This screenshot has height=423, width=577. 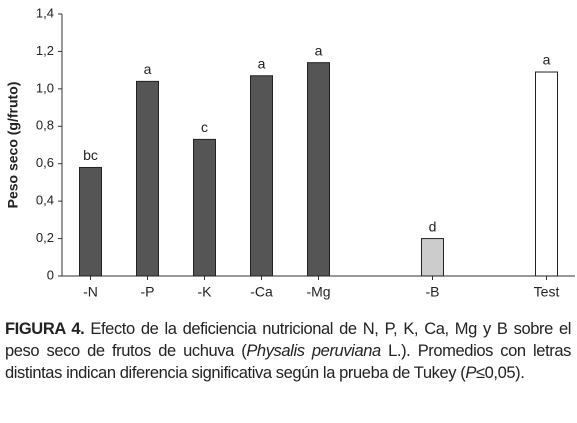 What do you see at coordinates (318, 292) in the screenshot?
I see `x-tick-label: -Mg` at bounding box center [318, 292].